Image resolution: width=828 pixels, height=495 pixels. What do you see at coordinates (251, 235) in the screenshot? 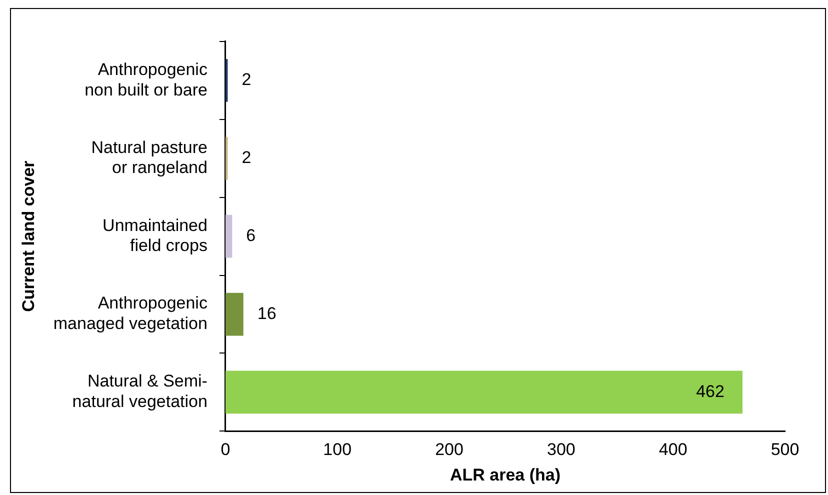
I see `data-label: 6` at bounding box center [251, 235].